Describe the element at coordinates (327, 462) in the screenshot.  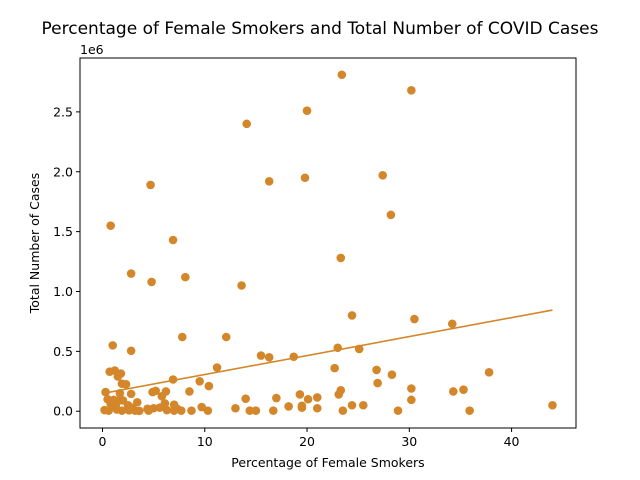
I see `x-axis-label: Percentage of Female Smokers` at that location.